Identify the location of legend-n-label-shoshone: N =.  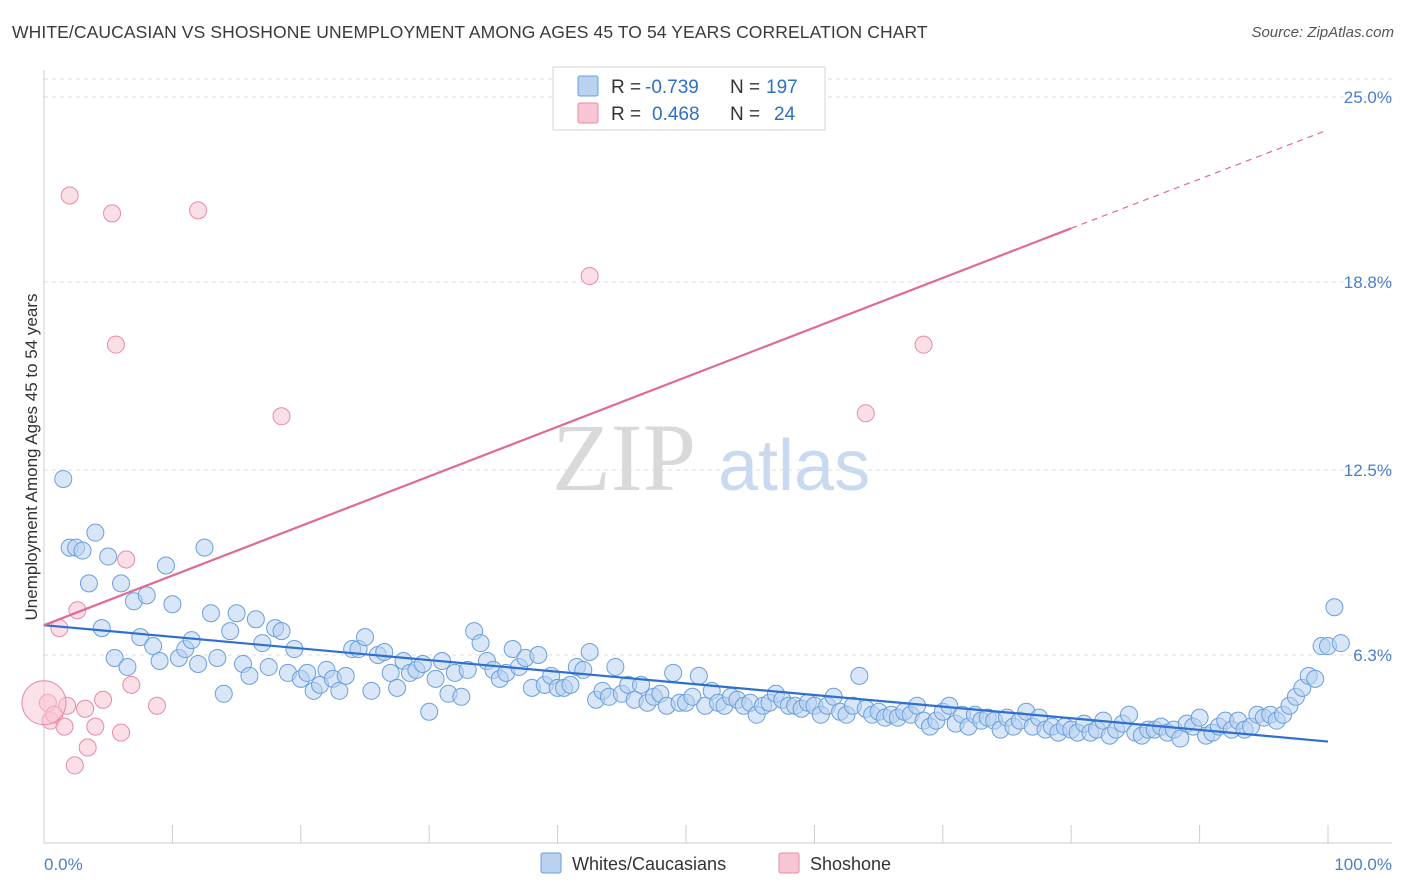
(745, 114).